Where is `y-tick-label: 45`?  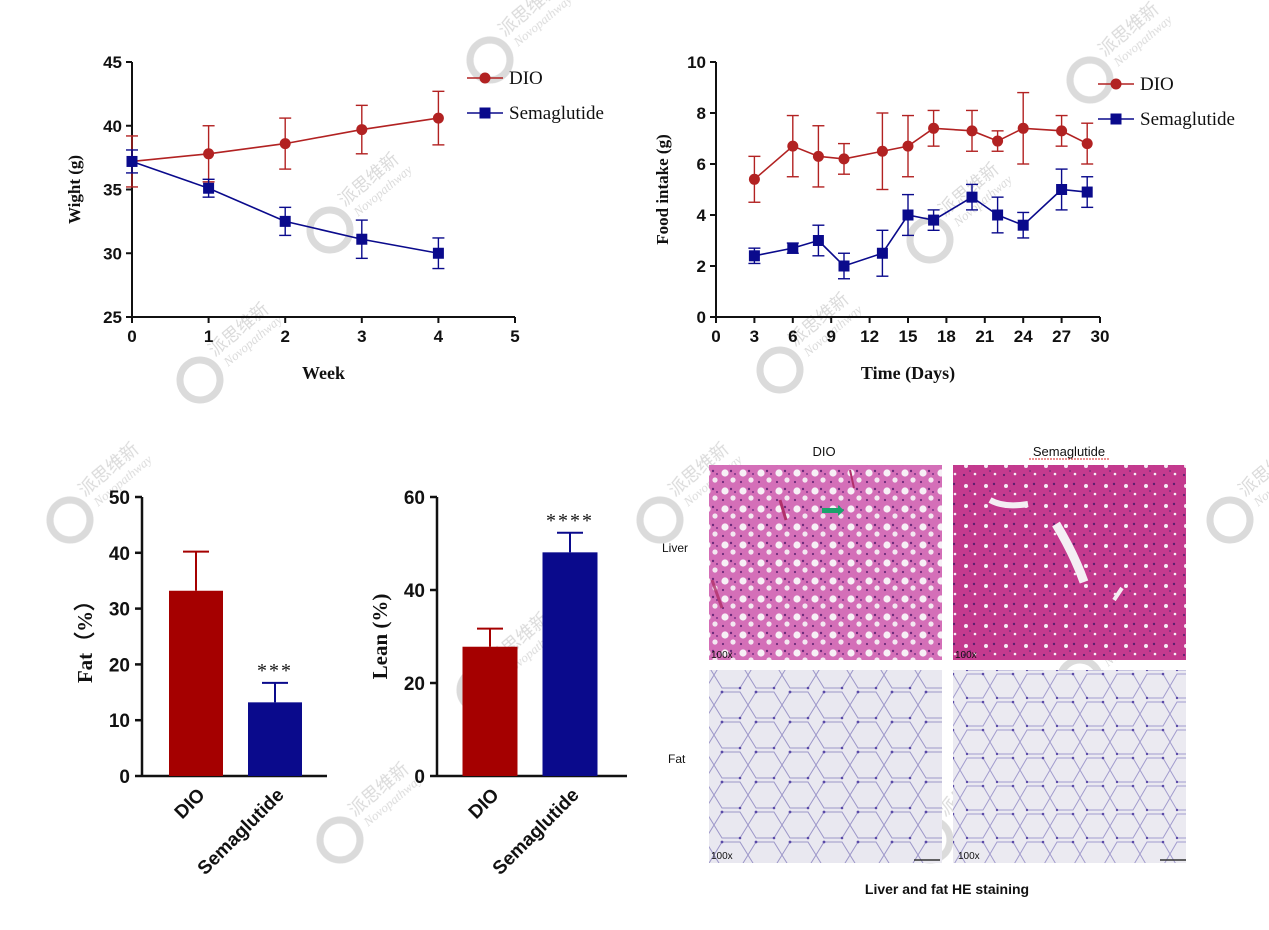 y-tick-label: 45 is located at coordinates (112, 62).